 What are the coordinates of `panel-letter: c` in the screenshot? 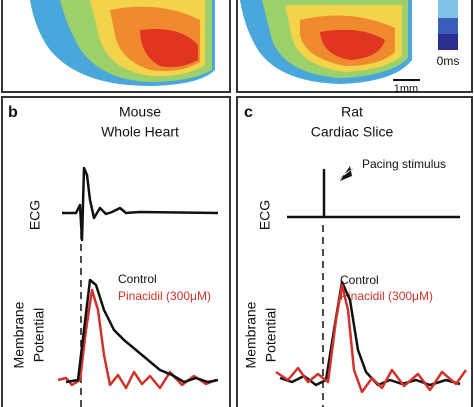 It's located at (248, 112).